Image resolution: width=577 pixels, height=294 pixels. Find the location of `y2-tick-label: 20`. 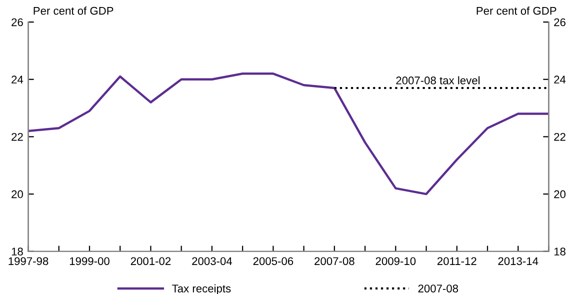

y2-tick-label: 20 is located at coordinates (560, 194).